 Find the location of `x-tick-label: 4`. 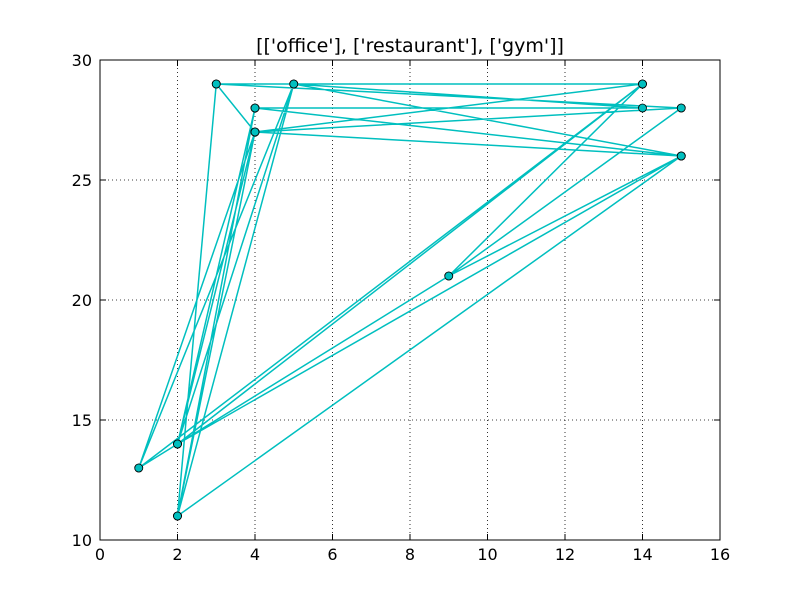

x-tick-label: 4 is located at coordinates (255, 554).